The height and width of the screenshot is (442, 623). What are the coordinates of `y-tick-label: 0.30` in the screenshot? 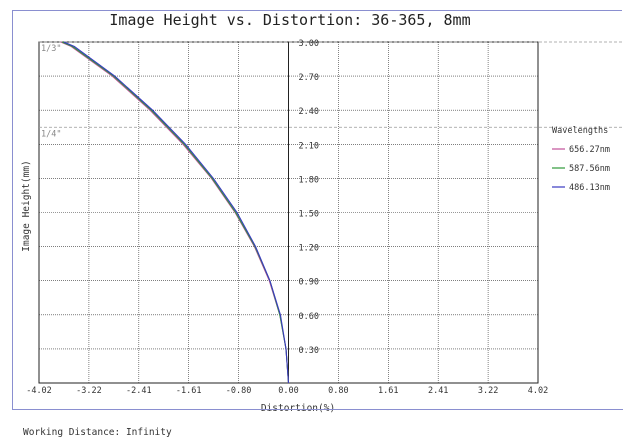 It's located at (309, 351).